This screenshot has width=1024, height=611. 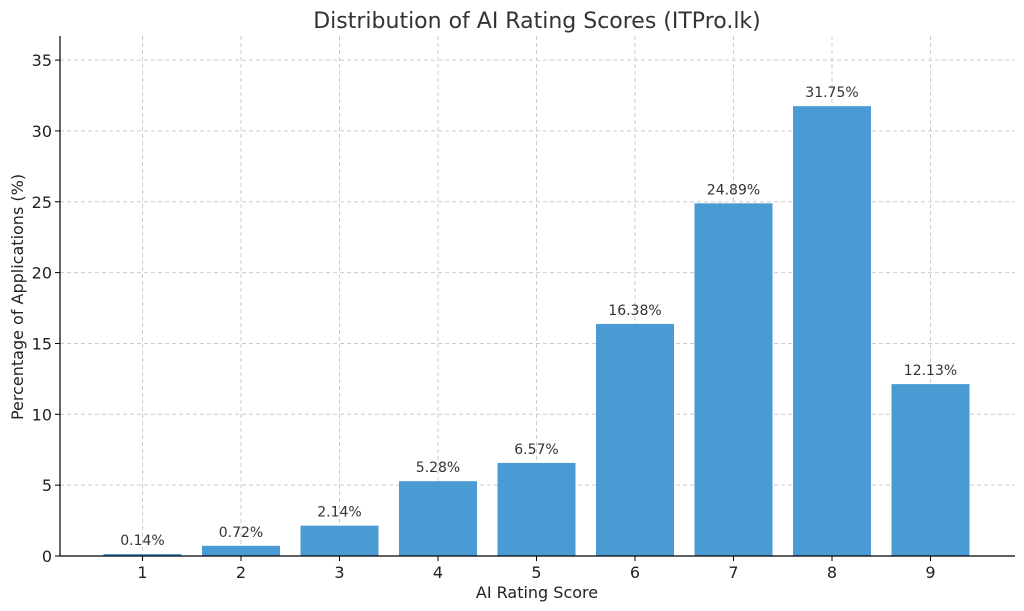 I want to click on bar-value-label: 16.38%, so click(x=634, y=311).